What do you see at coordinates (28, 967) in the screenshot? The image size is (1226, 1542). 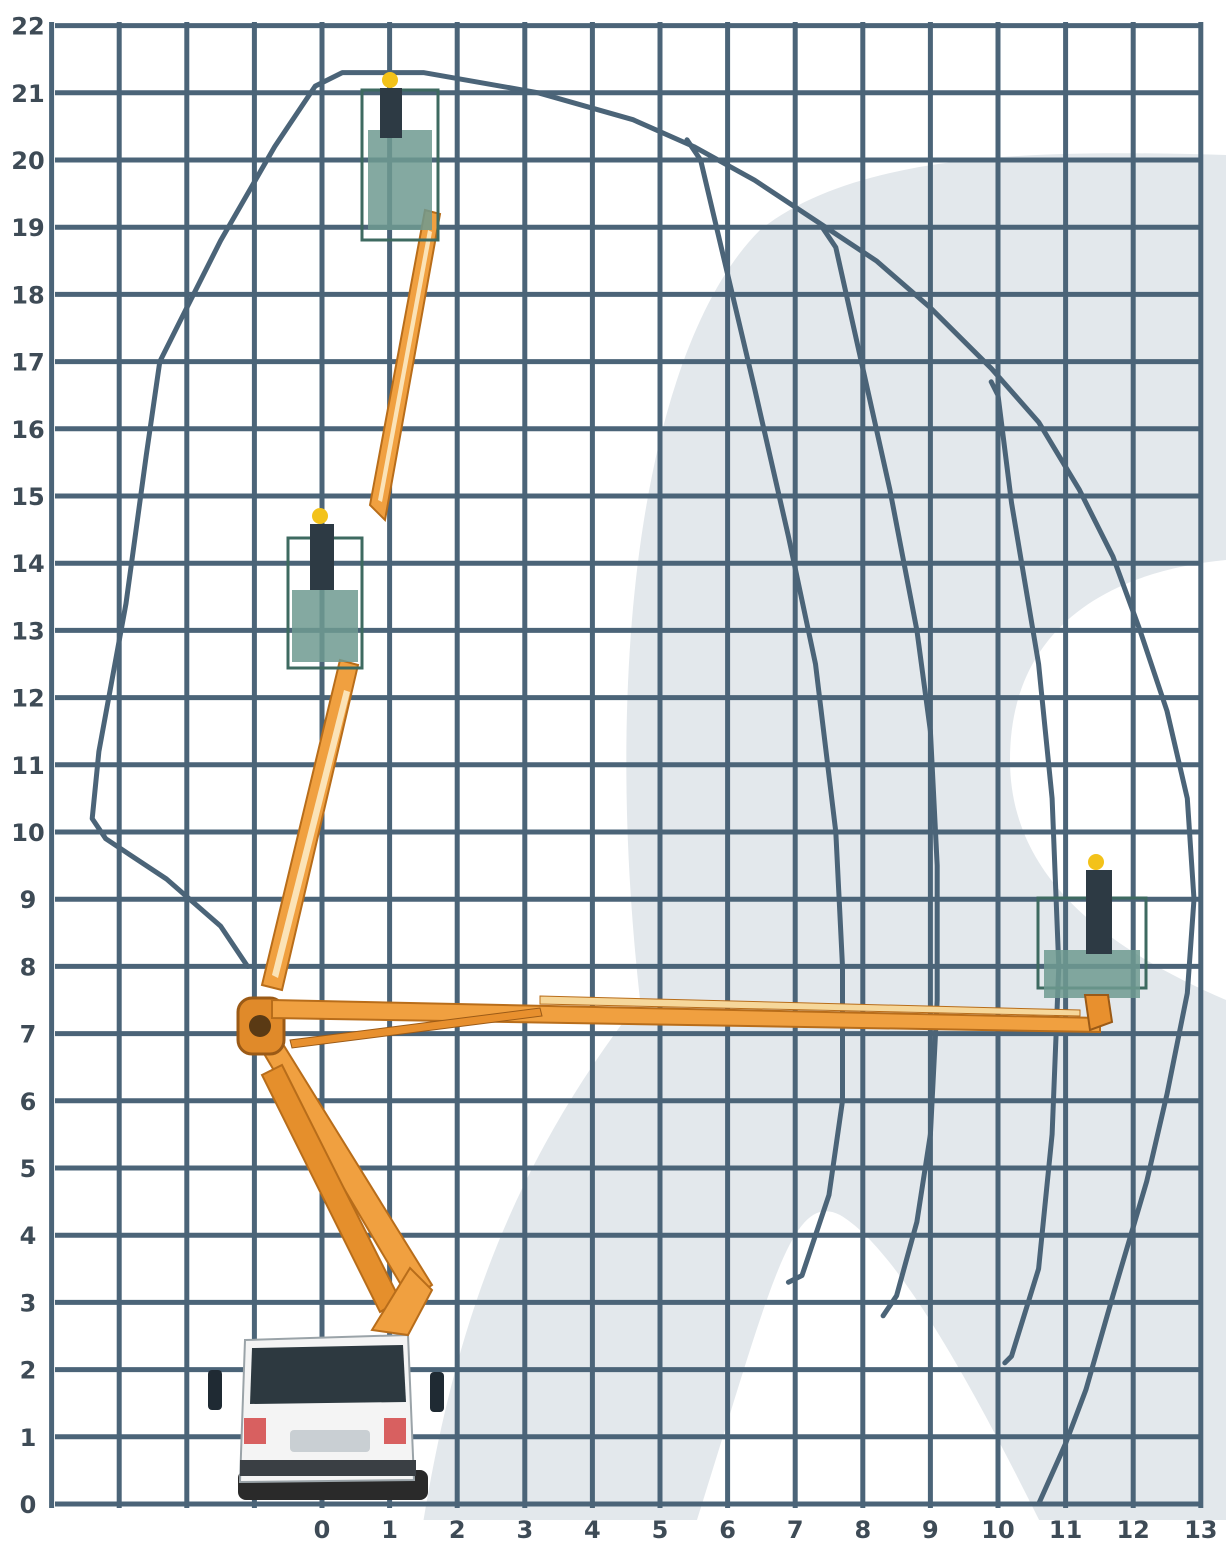 I see `y-tick-label: 8` at bounding box center [28, 967].